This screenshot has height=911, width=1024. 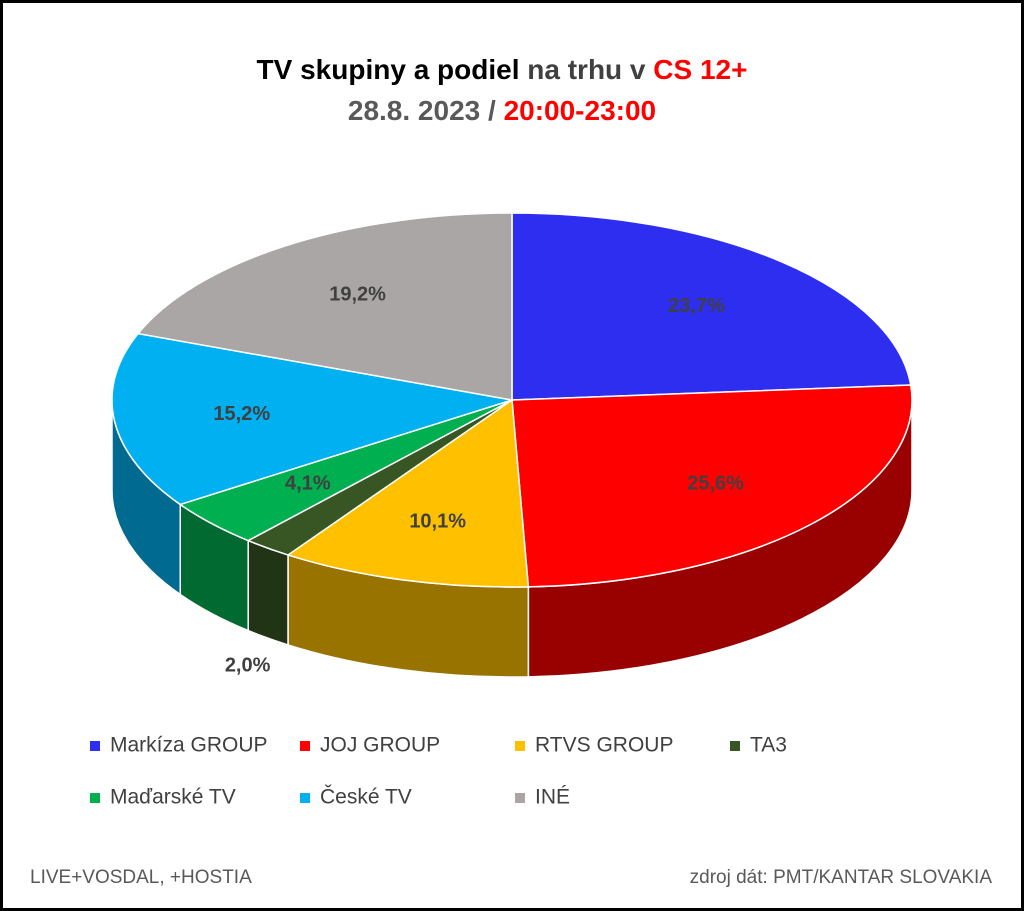 I want to click on legend-label: JOJ GROUP, so click(x=380, y=745).